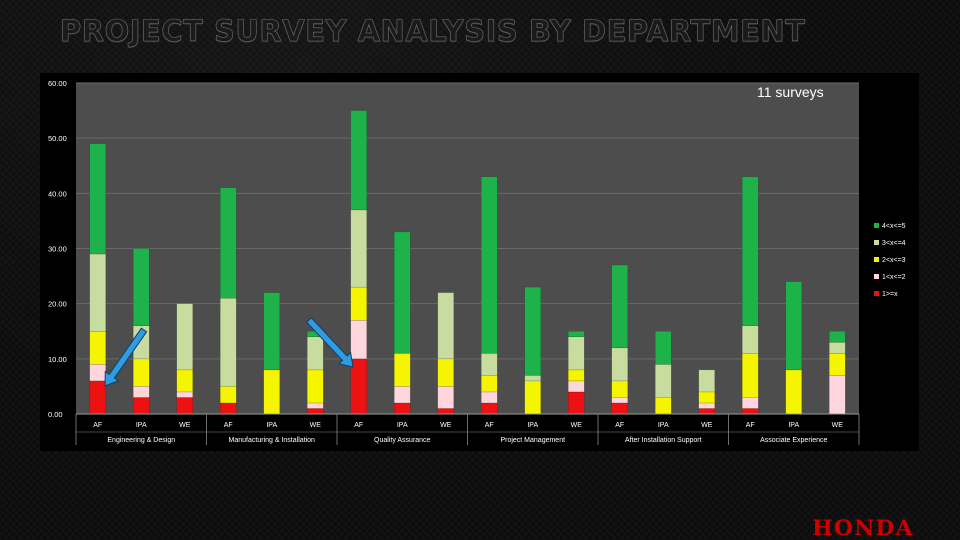 This screenshot has width=960, height=540. I want to click on y-tick-label: 50.00, so click(57, 138).